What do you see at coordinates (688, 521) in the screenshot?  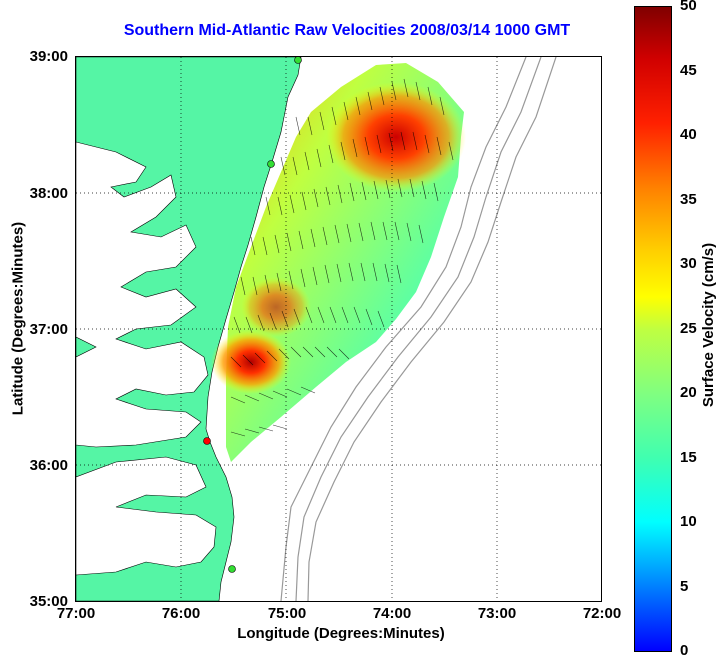 I see `colorbar-tick: 10` at bounding box center [688, 521].